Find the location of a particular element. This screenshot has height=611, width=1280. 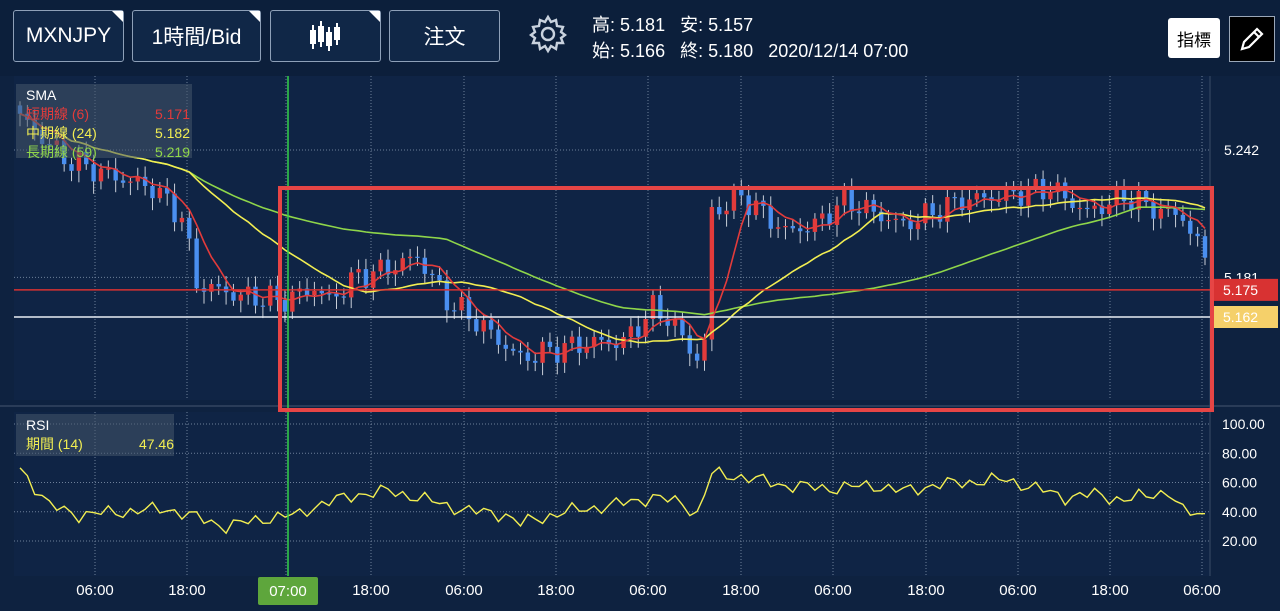

indicator-button: 指標 is located at coordinates (1194, 38).